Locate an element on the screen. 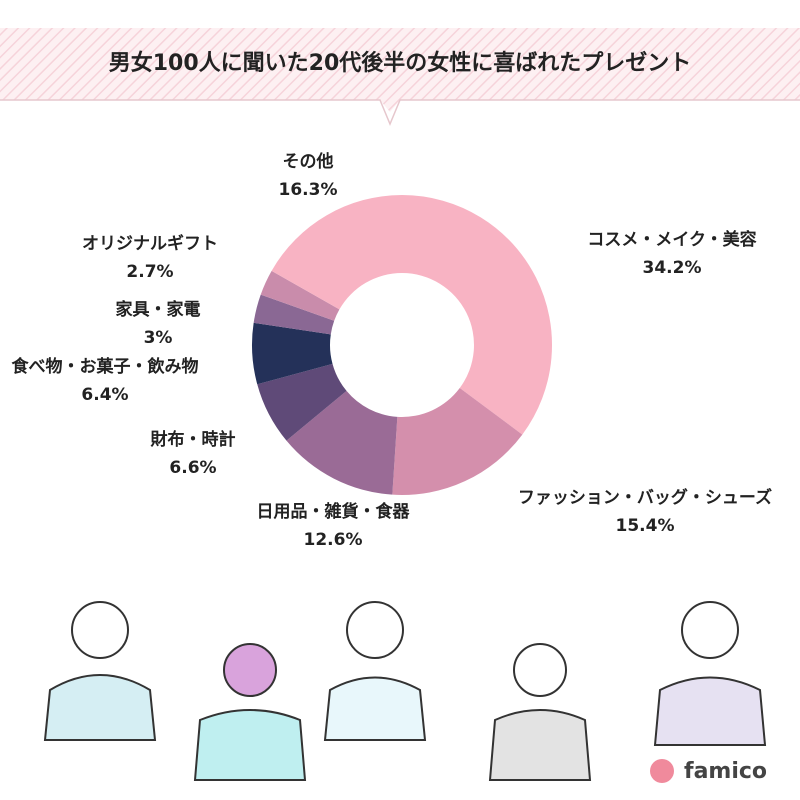  title-band is located at coordinates (400, 70).